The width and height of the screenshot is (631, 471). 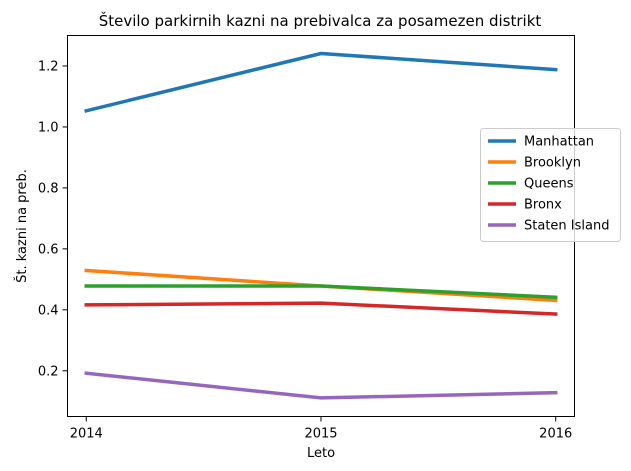 What do you see at coordinates (48, 188) in the screenshot?
I see `y-tick-label: 0.8` at bounding box center [48, 188].